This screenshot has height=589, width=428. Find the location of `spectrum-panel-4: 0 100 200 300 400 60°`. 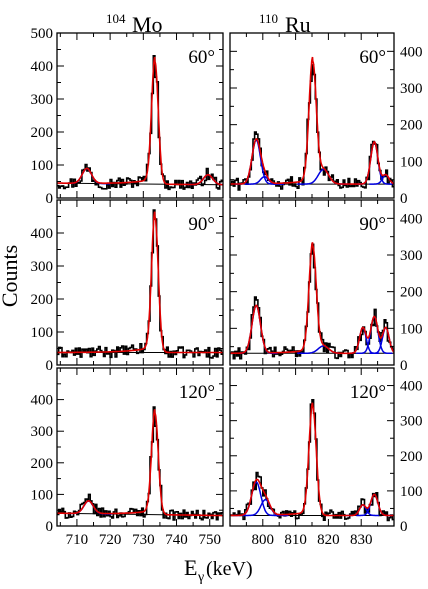

spectrum-panel-4: 0 100 200 300 400 60° is located at coordinates (326, 119).